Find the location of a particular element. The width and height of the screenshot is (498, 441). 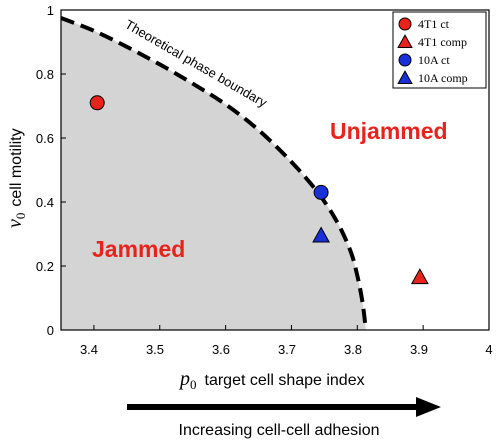

y-tick-label: 0.6 is located at coordinates (45, 138).